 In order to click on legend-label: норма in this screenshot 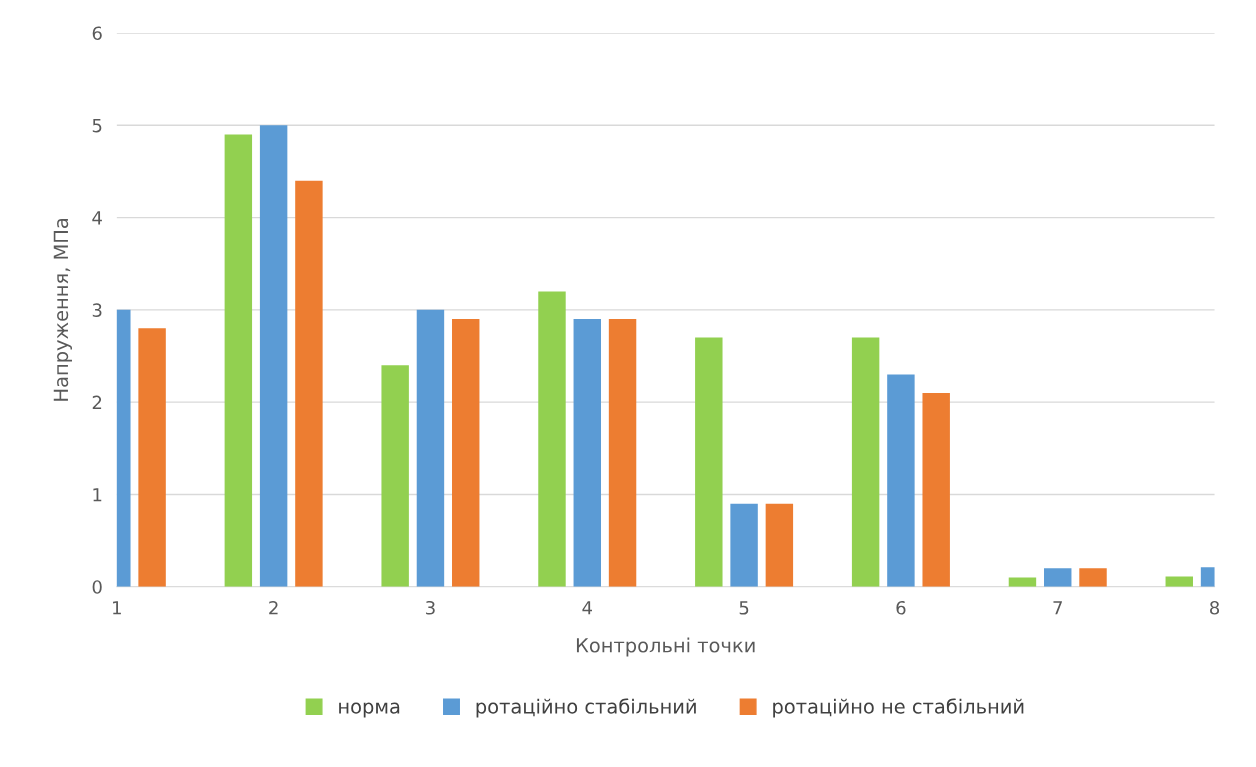, I will do `click(369, 710)`.